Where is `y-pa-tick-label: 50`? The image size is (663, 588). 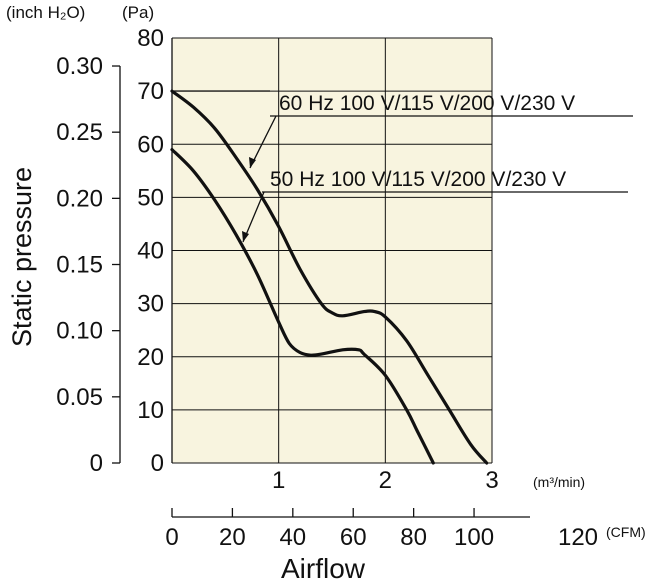
y-pa-tick-label: 50 is located at coordinates (150, 197).